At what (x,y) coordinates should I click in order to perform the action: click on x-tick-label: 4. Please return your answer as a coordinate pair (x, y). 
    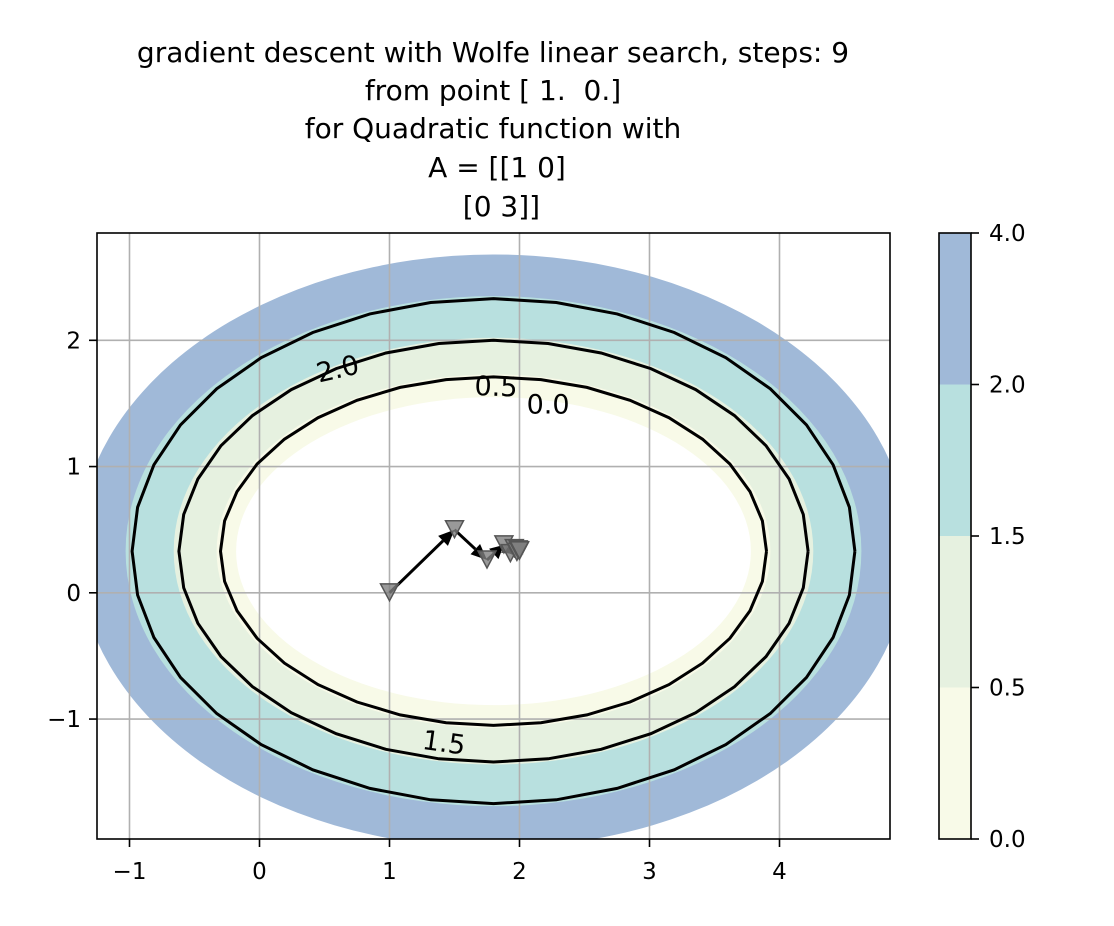
    Looking at the image, I should click on (779, 872).